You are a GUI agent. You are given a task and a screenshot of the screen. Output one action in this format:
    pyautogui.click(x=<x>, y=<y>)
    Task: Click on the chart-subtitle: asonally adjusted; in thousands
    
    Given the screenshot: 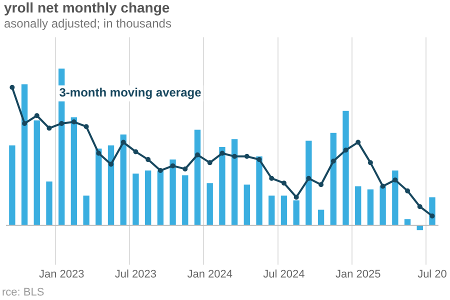 What is the action you would take?
    pyautogui.click(x=88, y=23)
    